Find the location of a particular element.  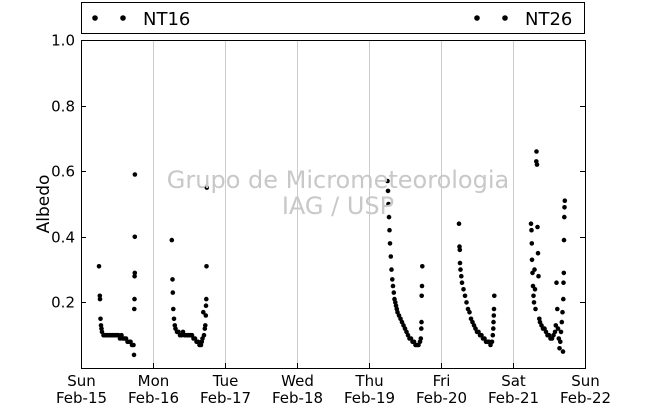

legend: NT16 NT26 is located at coordinates (333, 18).